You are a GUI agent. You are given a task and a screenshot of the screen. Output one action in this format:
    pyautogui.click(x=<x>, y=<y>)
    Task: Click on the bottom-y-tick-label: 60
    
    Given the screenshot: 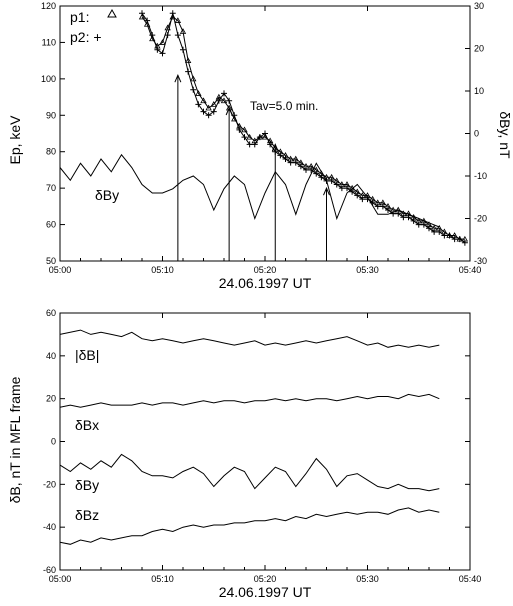 What is the action you would take?
    pyautogui.click(x=51, y=313)
    